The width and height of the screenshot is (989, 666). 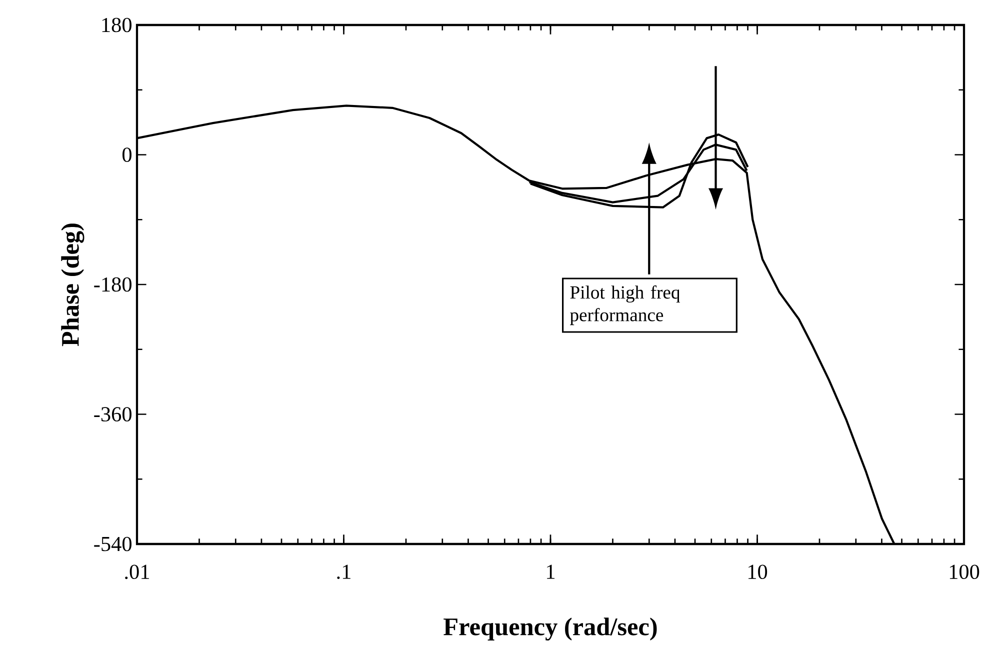 I want to click on annotation: Pilot high freq performance, so click(x=625, y=305).